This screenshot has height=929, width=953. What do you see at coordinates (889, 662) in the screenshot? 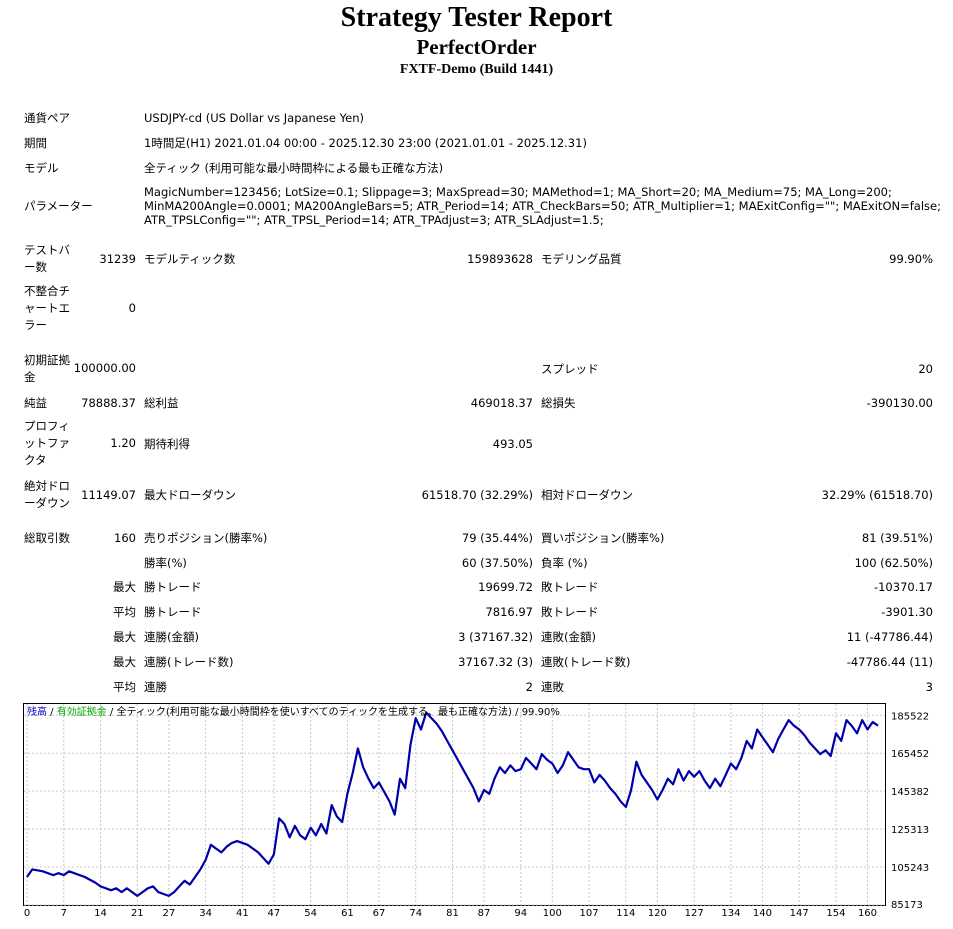
I see `max-consec-loss-cnt-value: -47786.44 (11)` at bounding box center [889, 662].